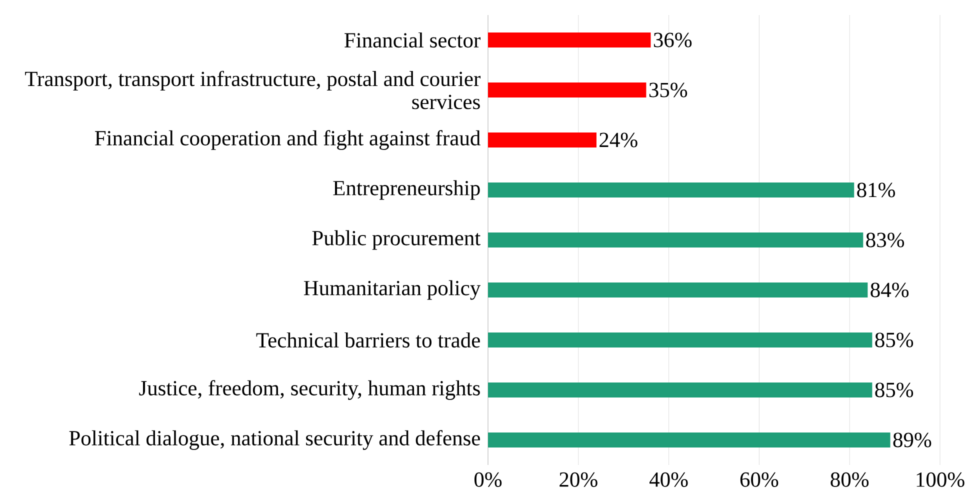 This screenshot has height=503, width=976. Describe the element at coordinates (673, 40) in the screenshot. I see `data-label: 36%` at that location.